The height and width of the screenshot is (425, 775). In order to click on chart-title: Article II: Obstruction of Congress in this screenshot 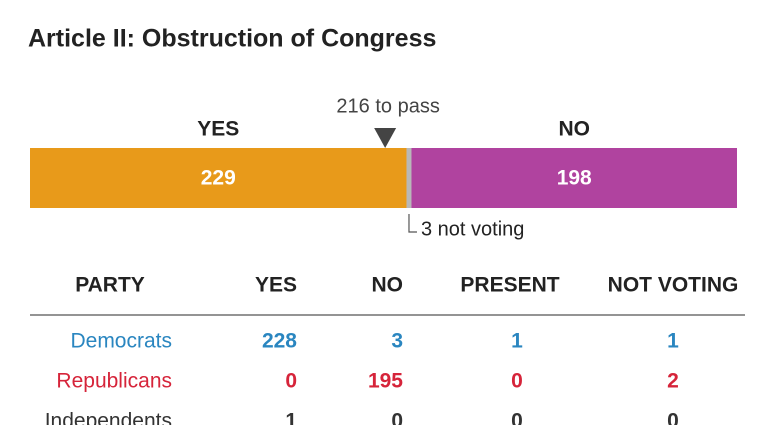, I will do `click(232, 39)`.